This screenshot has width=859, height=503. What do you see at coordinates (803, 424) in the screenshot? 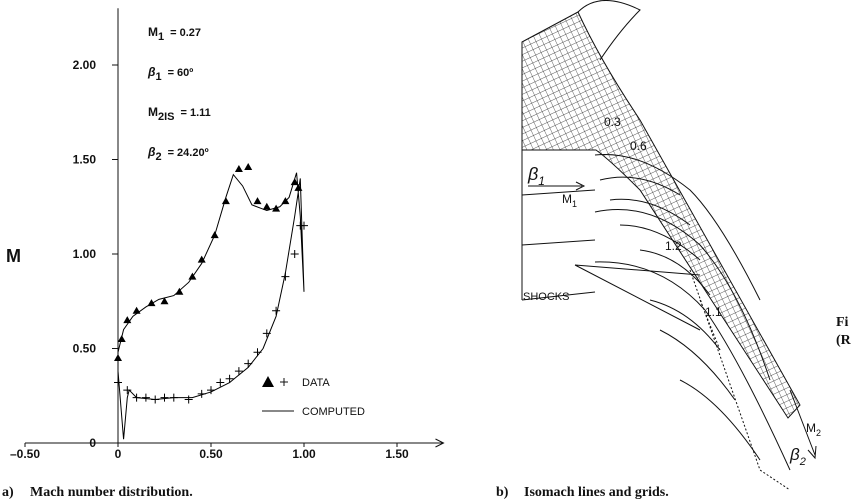
I see `exit-arrow` at bounding box center [803, 424].